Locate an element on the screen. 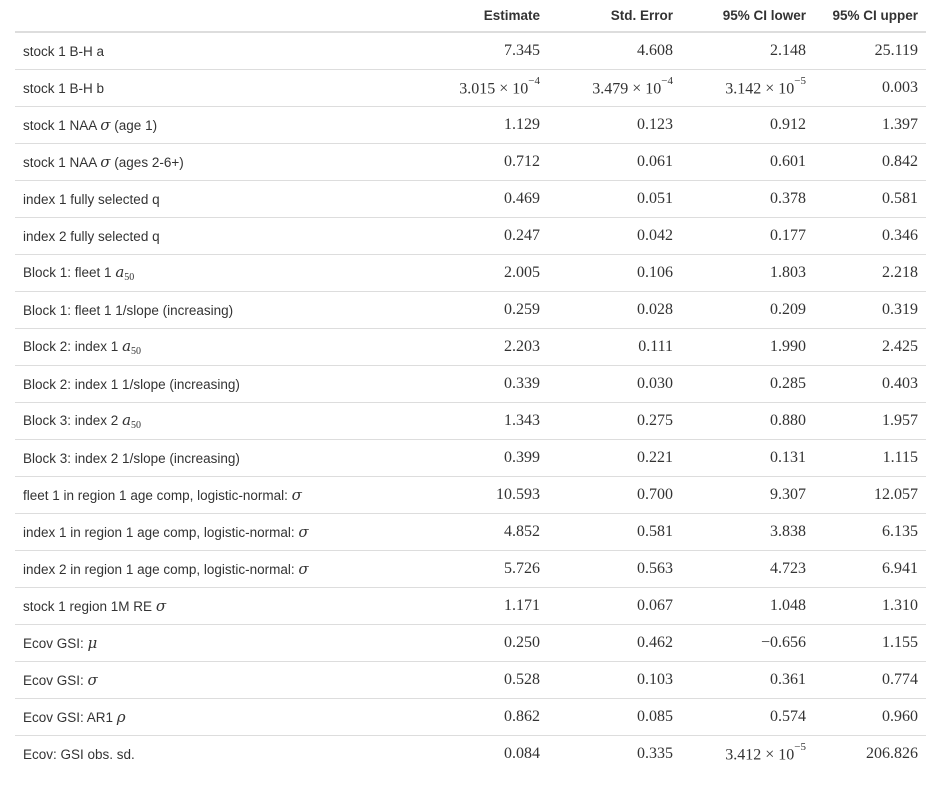 The height and width of the screenshot is (791, 937). std-error-cell: 3.479 × 10⁻⁴ is located at coordinates (614, 88).